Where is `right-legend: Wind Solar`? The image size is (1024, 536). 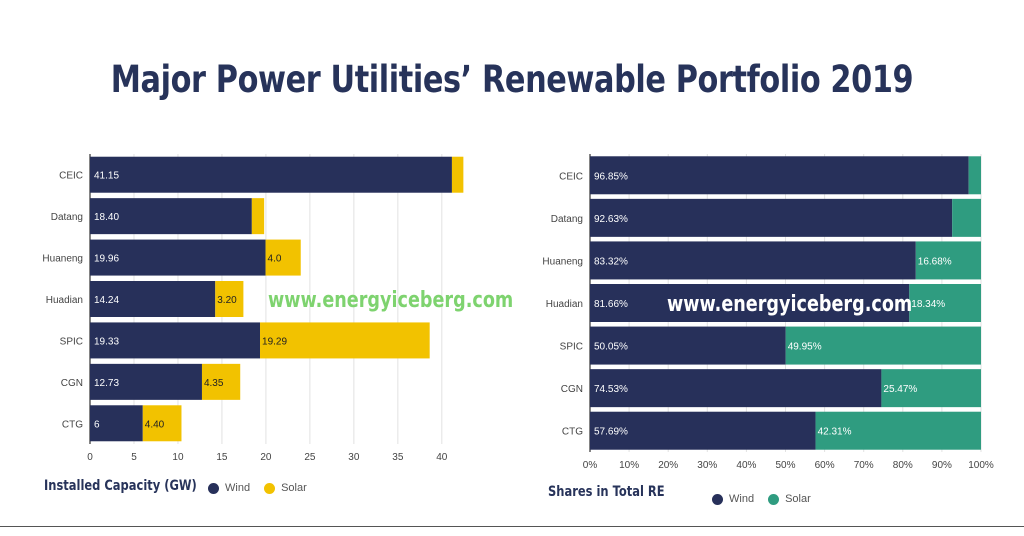
right-legend: Wind Solar is located at coordinates (768, 499).